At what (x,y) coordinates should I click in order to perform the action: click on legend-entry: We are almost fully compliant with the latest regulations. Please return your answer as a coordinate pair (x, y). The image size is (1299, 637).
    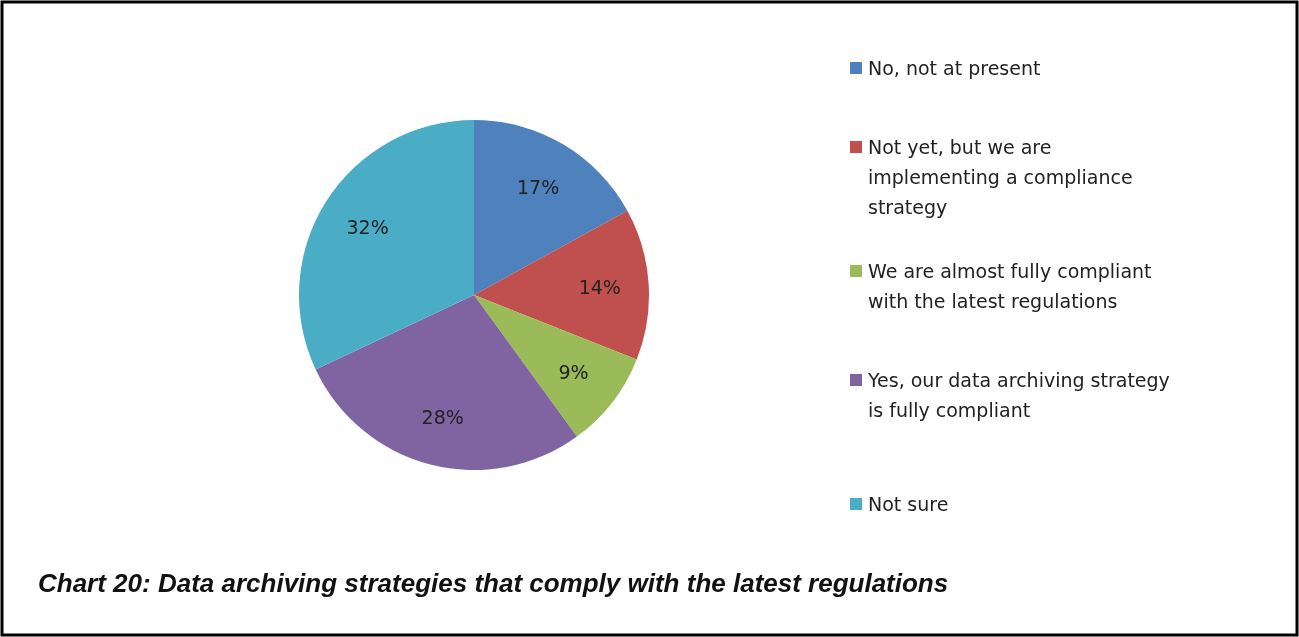
    Looking at the image, I should click on (1001, 286).